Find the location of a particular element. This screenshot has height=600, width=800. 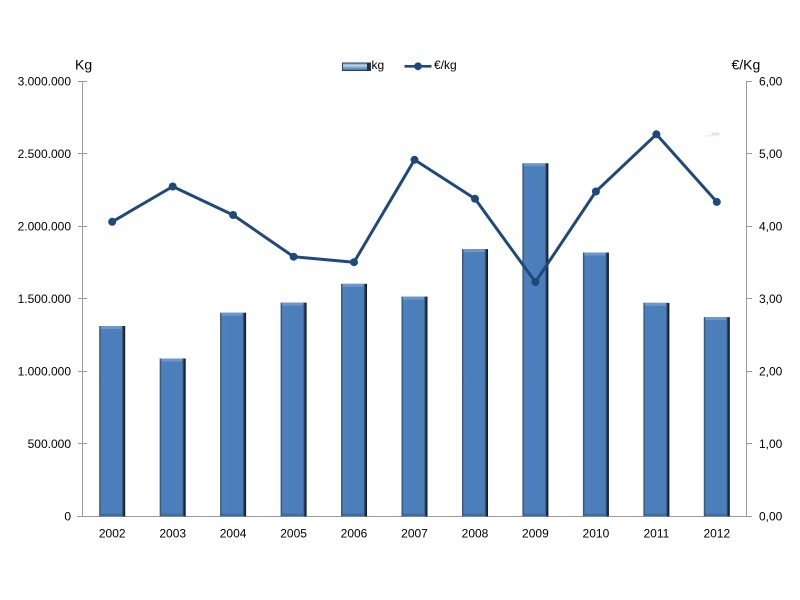

svg-text: 2007 is located at coordinates (414, 534).